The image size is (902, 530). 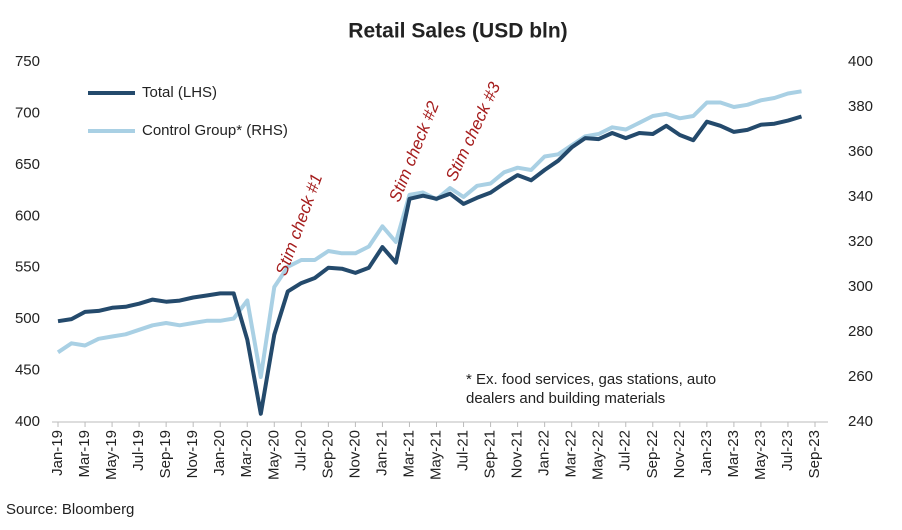 I want to click on footnote: dealers and building materials, so click(x=565, y=398).